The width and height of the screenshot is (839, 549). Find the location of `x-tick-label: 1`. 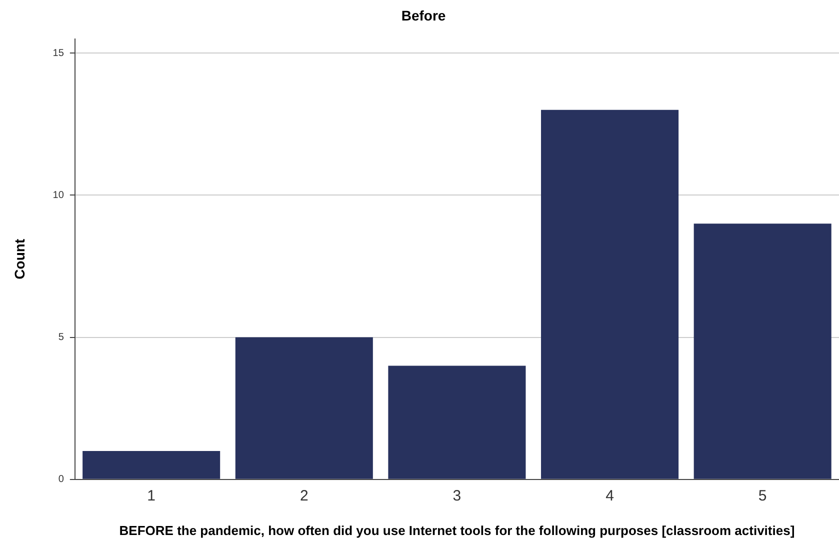

x-tick-label: 1 is located at coordinates (151, 496).